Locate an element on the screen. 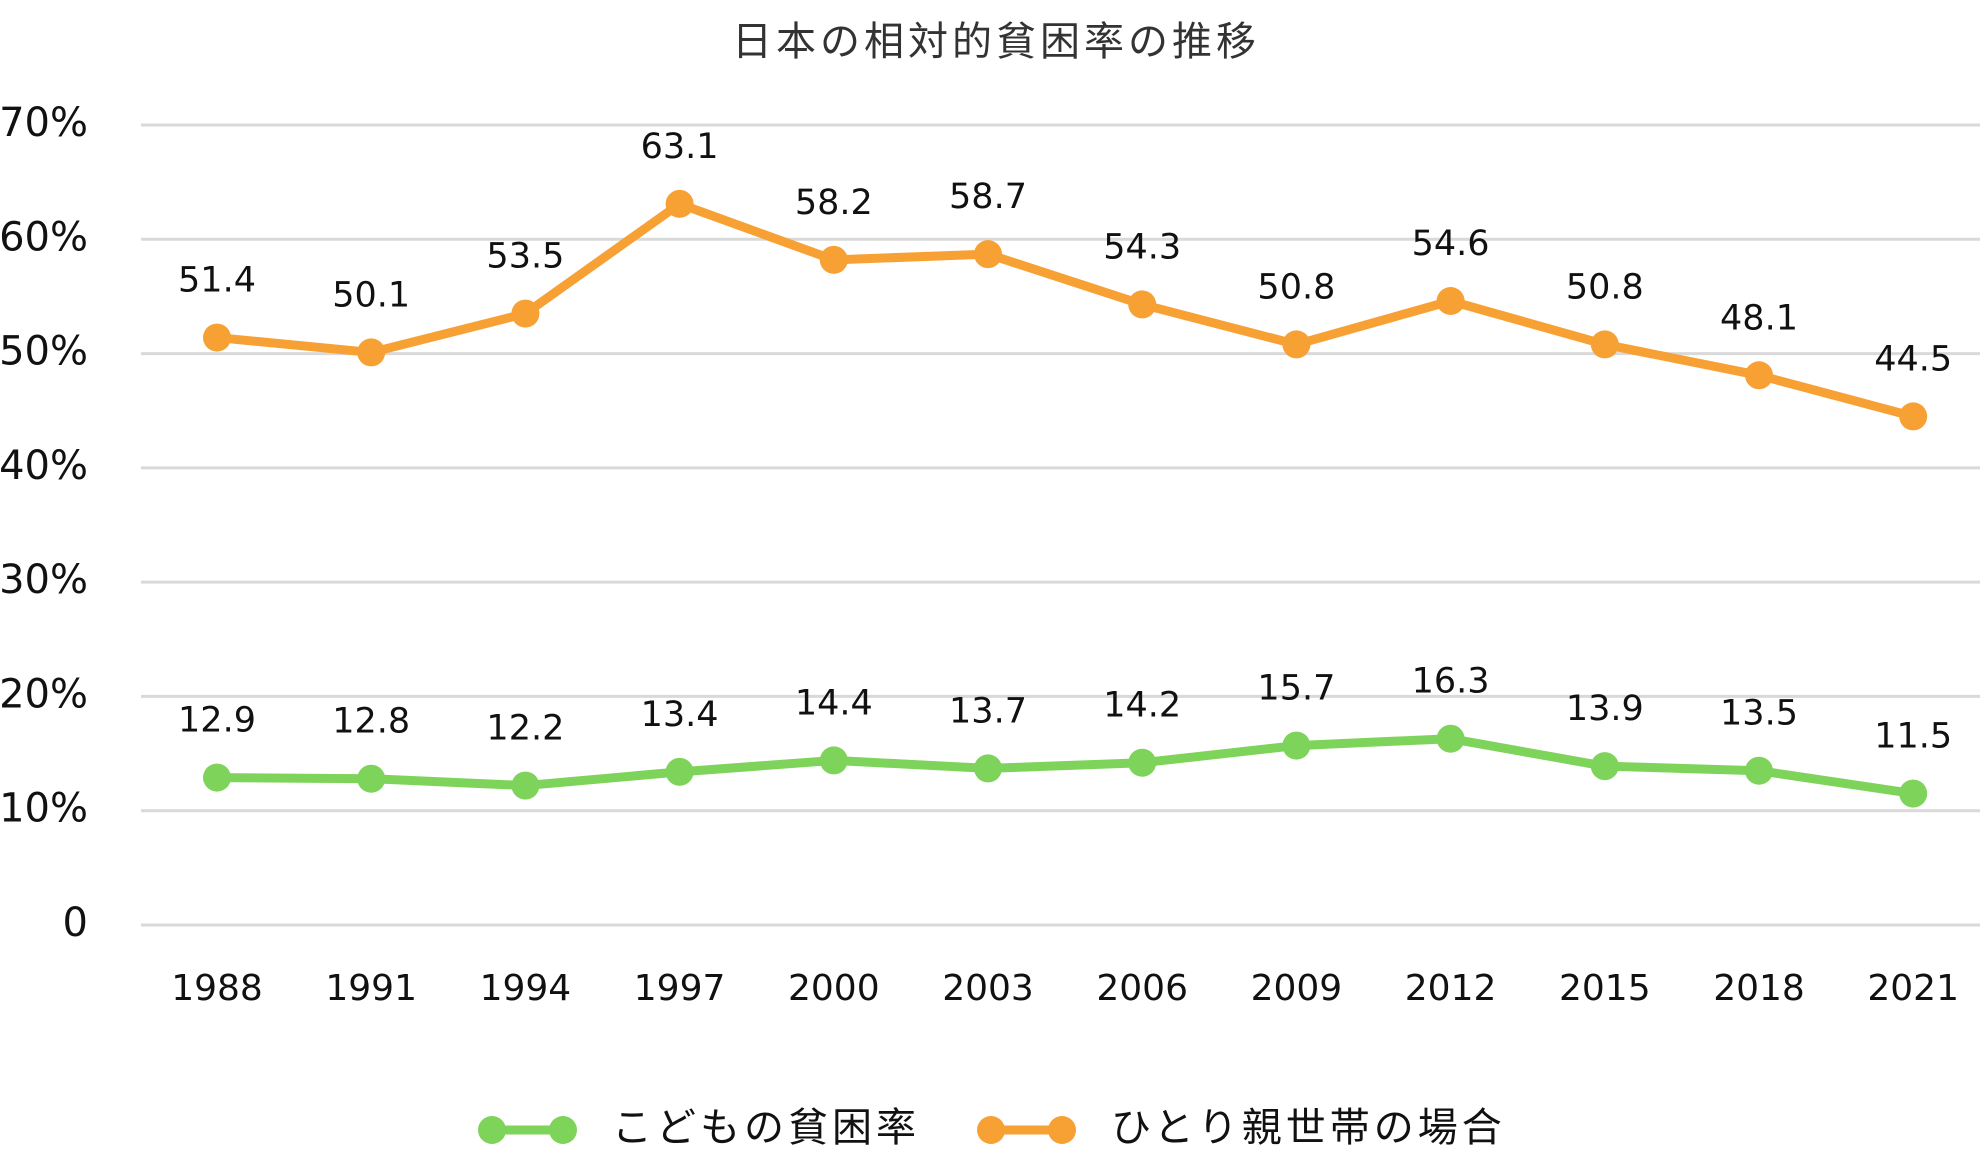 Image resolution: width=1980 pixels, height=1154 pixels. data-label: 48.1 is located at coordinates (1759, 318).